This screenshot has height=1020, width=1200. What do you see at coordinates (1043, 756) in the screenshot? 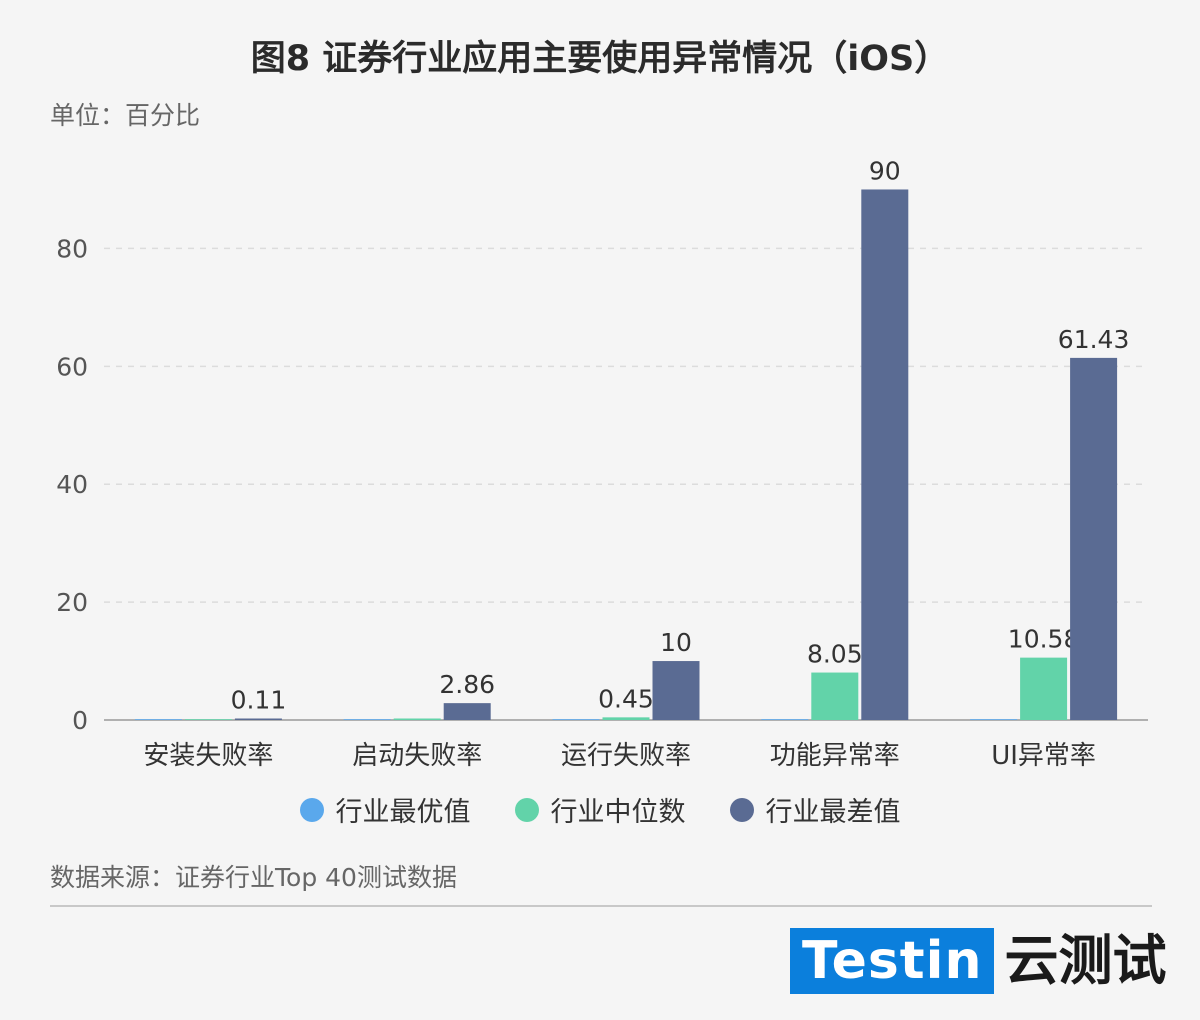
I see `x-tick-label: UI异常率` at bounding box center [1043, 756].